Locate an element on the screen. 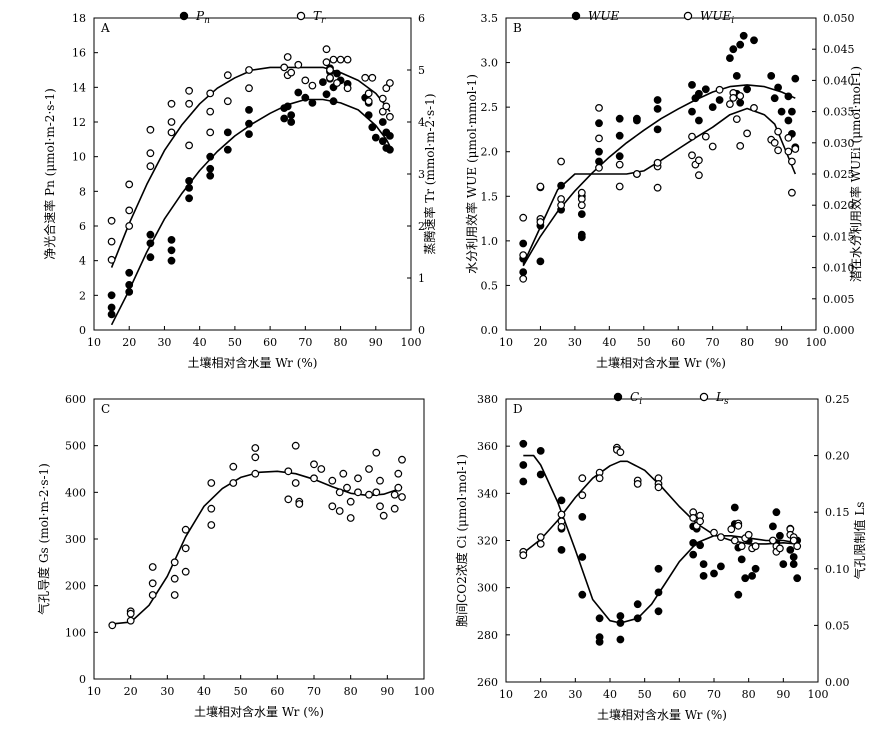 The image size is (885, 742). legend-text-sub: i is located at coordinates (732, 21).